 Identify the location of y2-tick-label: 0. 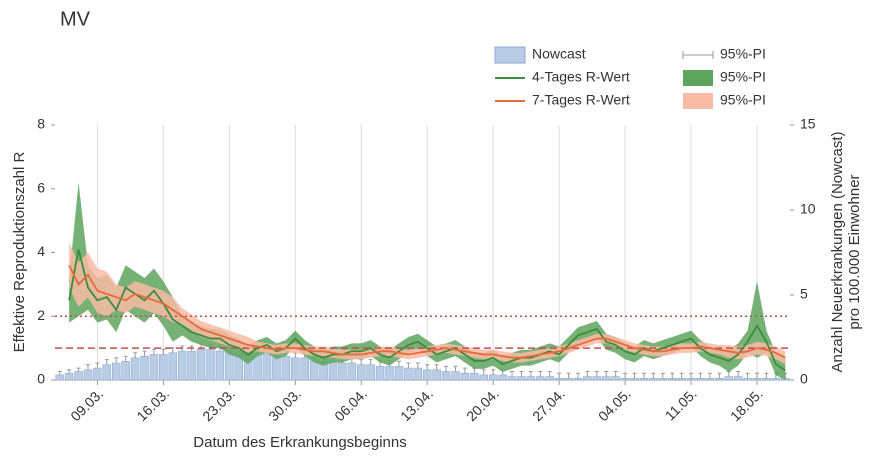
(804, 379).